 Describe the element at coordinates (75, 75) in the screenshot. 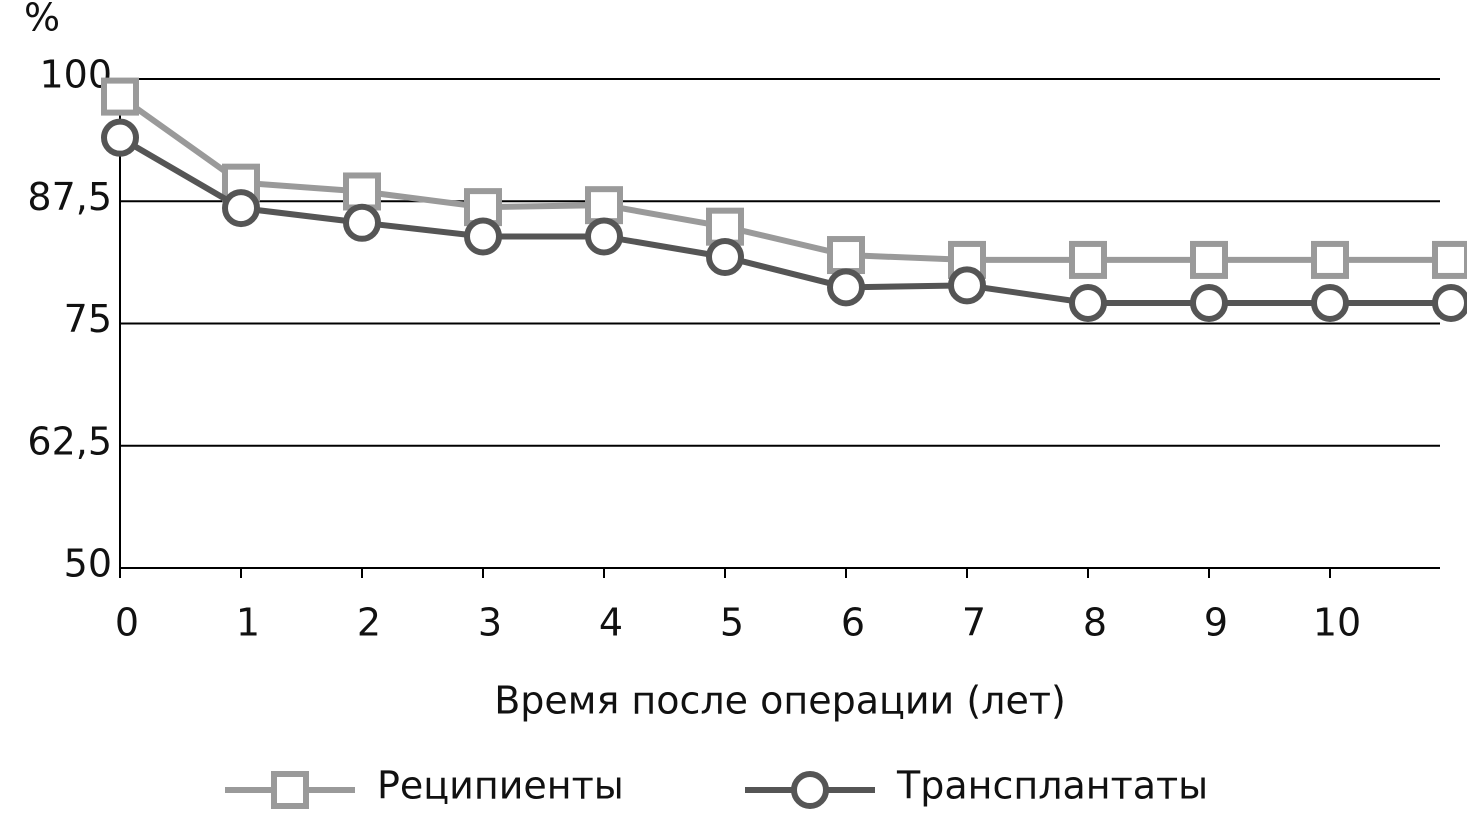

I see `y-tick-label: 100` at that location.